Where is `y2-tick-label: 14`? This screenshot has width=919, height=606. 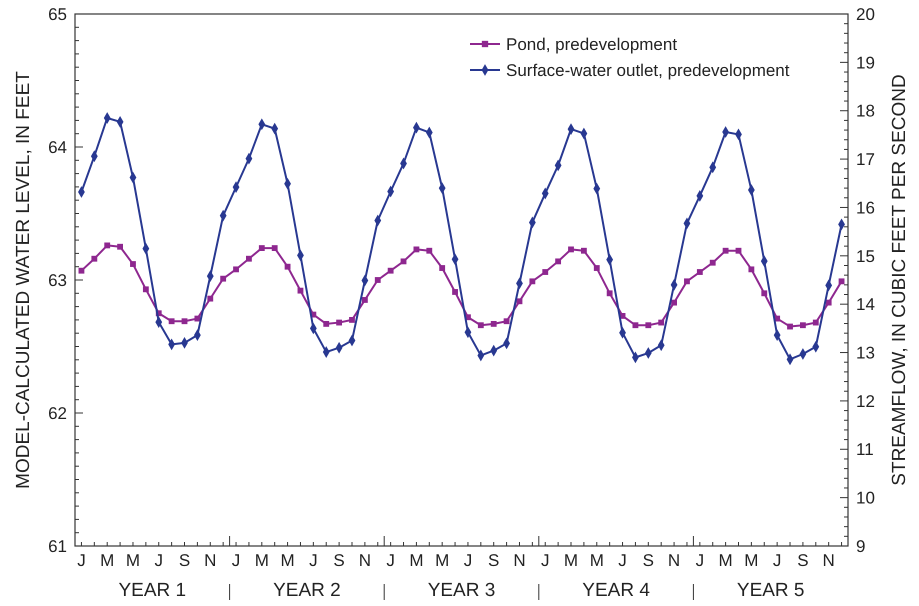
y2-tick-label: 14 is located at coordinates (865, 304).